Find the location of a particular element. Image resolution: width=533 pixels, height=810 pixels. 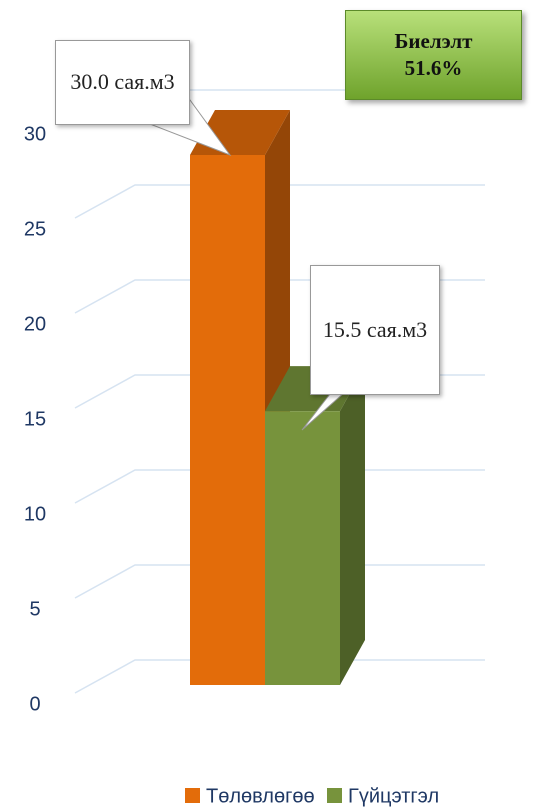

y-tick-label: 30 is located at coordinates (35, 134).